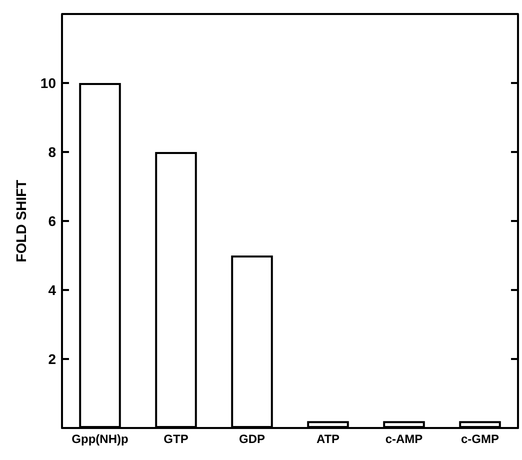  I want to click on x-tick-label: c-GMP, so click(480, 439).